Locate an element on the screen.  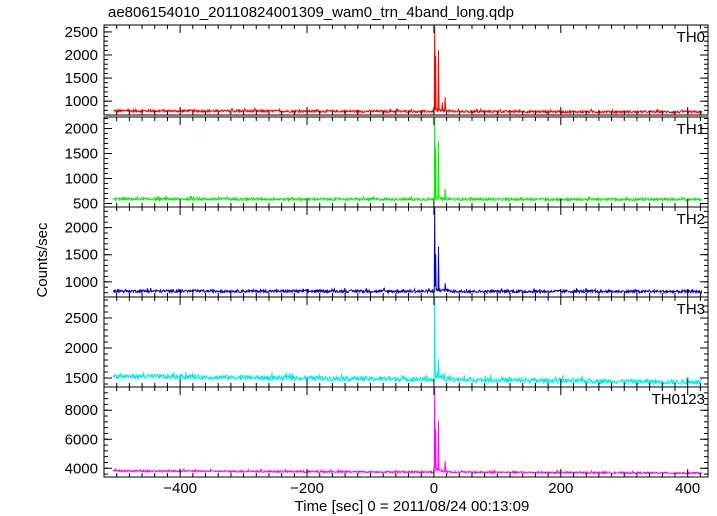
panel-label-th3: TH3 is located at coordinates (691, 309).